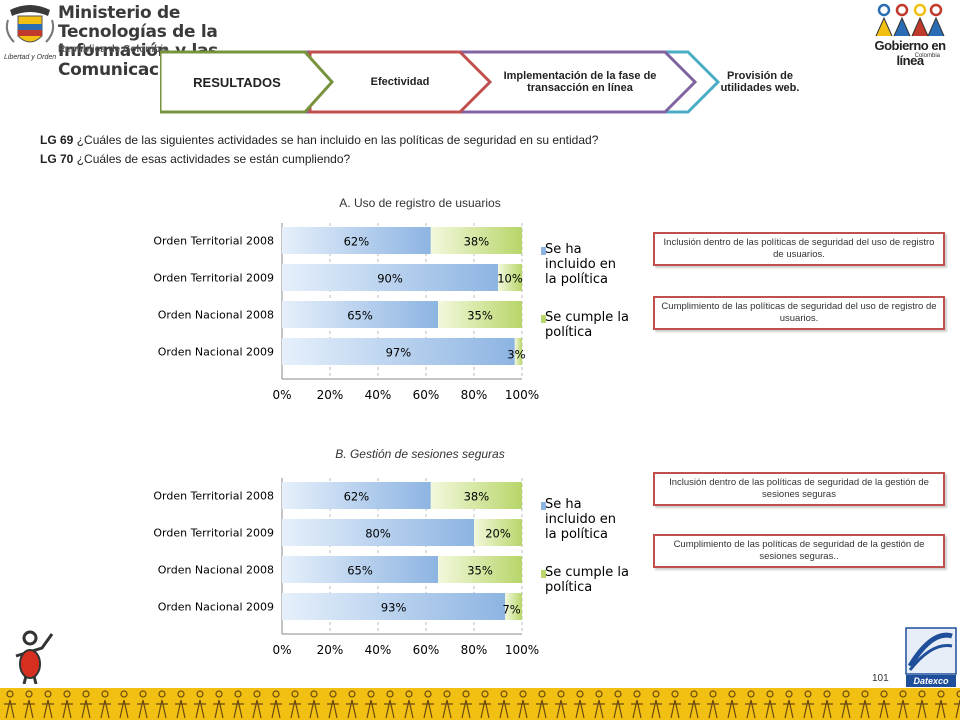 The image size is (960, 725). Describe the element at coordinates (880, 678) in the screenshot. I see `page-number: 101` at that location.